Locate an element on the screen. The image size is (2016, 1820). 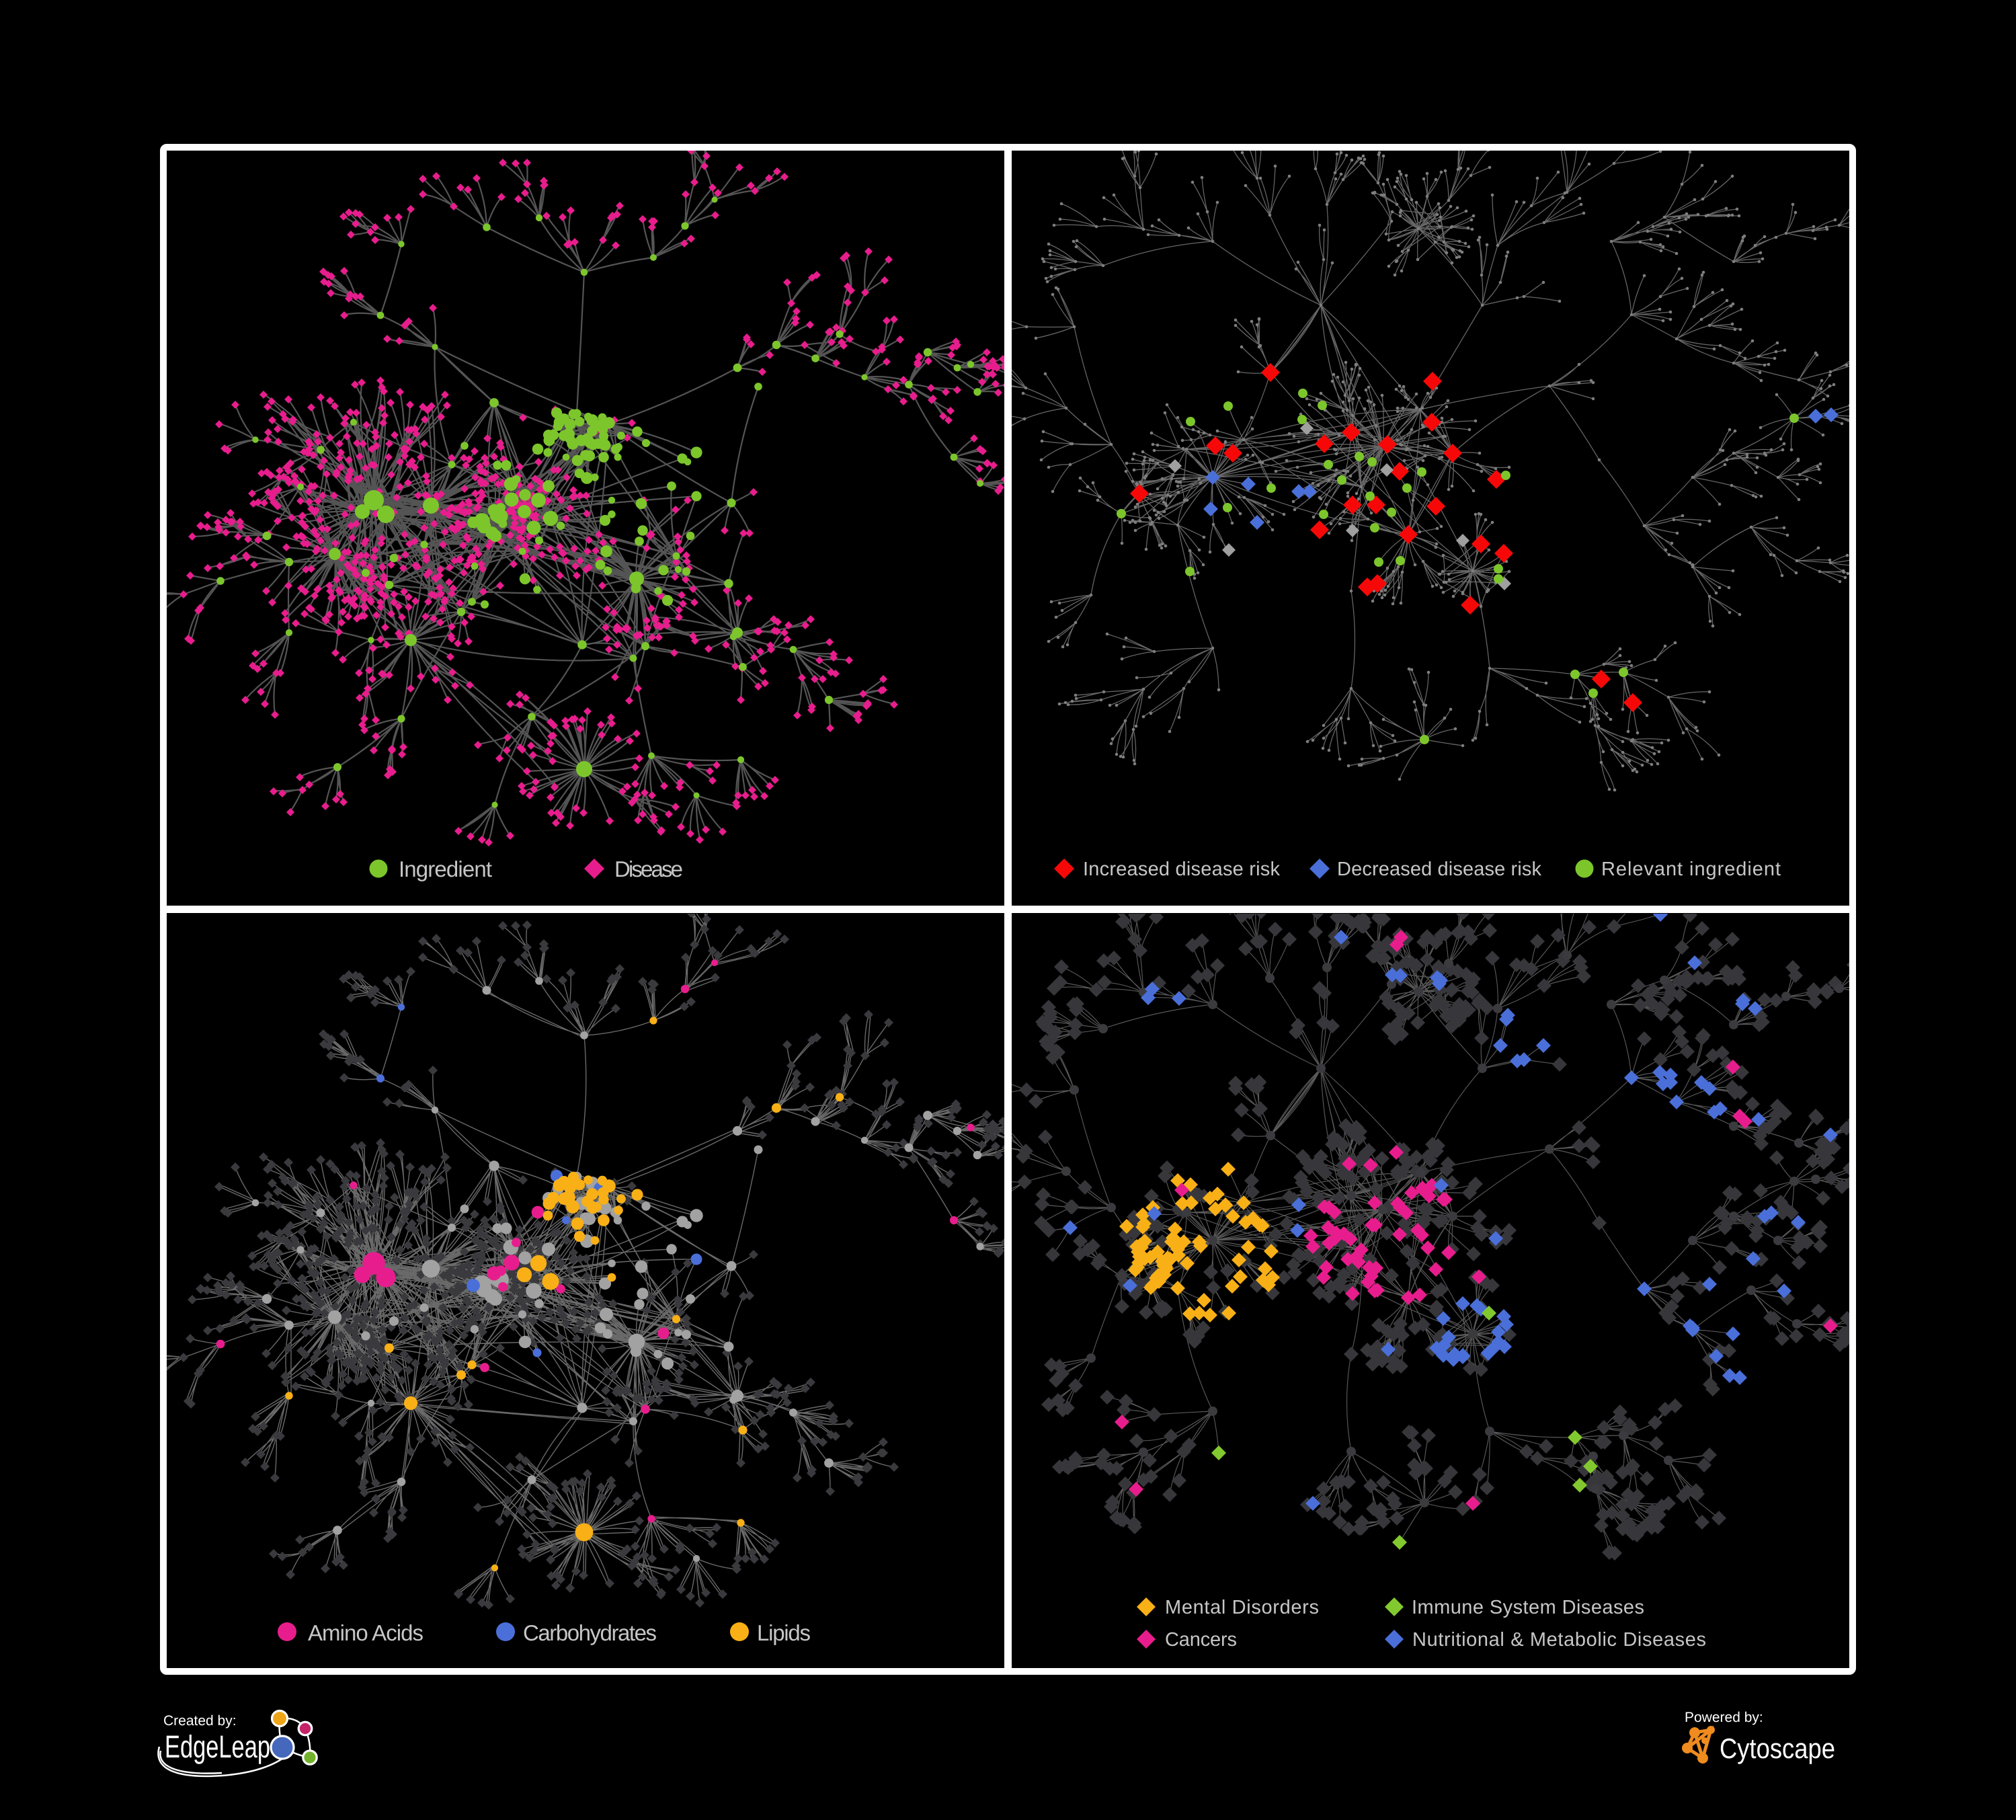
svg-text: Relevant ingredient is located at coordinates (1691, 869).